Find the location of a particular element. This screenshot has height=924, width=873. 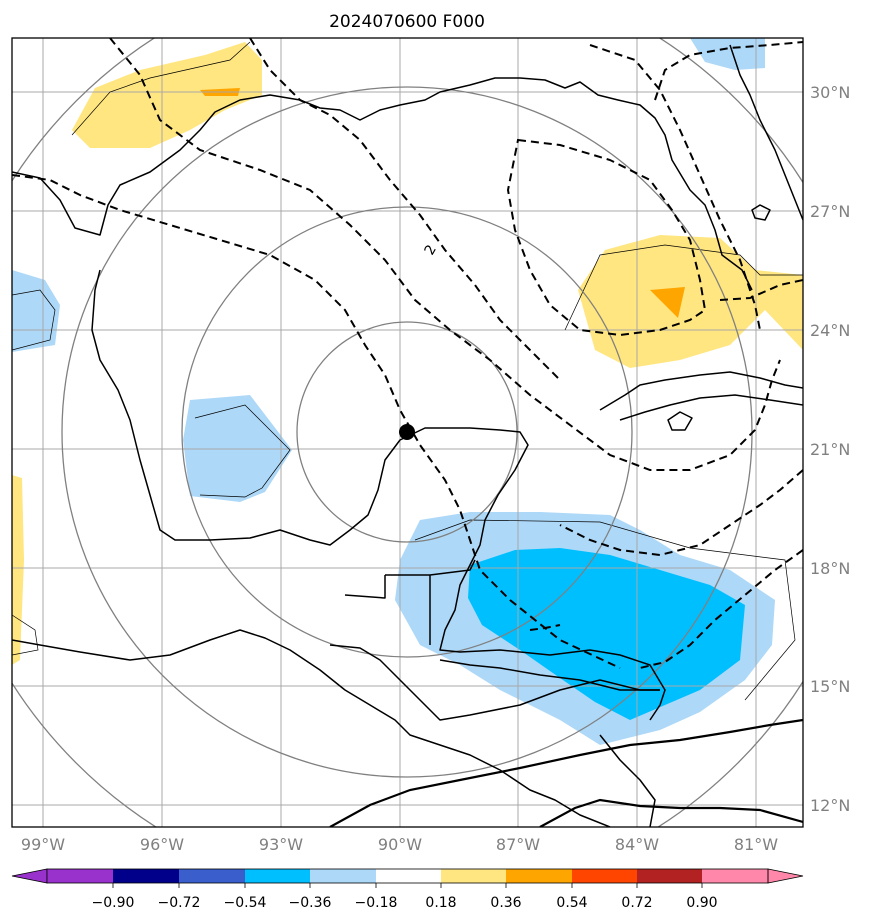

cuba-south is located at coordinates (711, 407).